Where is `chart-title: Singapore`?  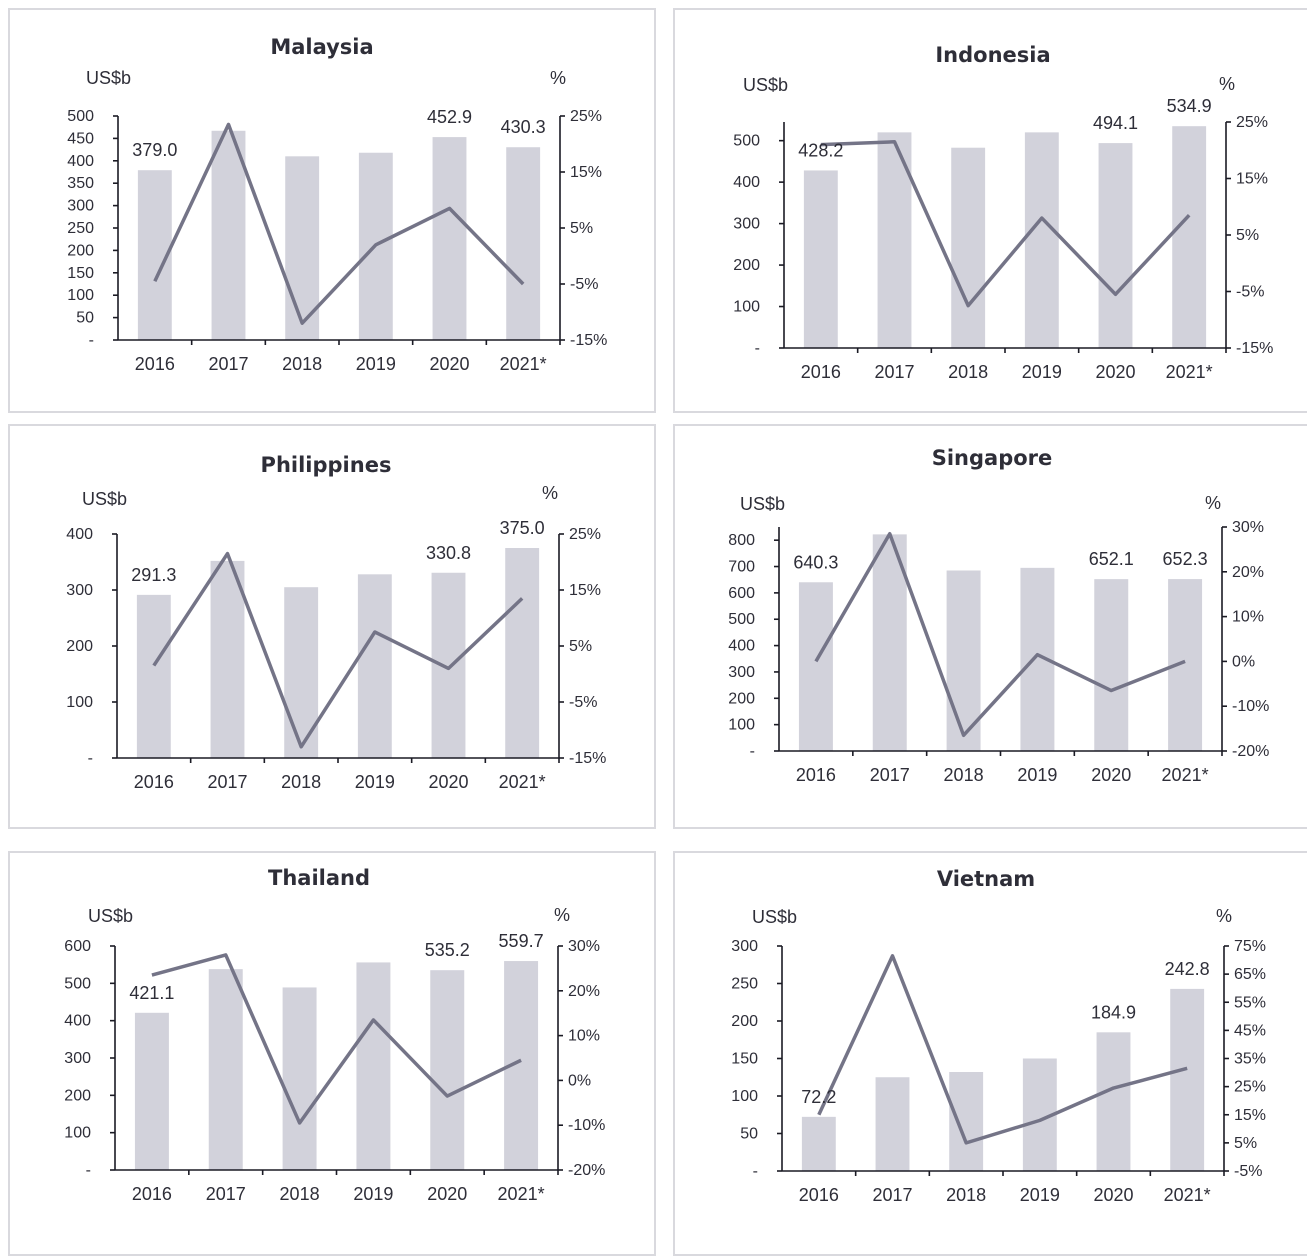 chart-title: Singapore is located at coordinates (992, 458).